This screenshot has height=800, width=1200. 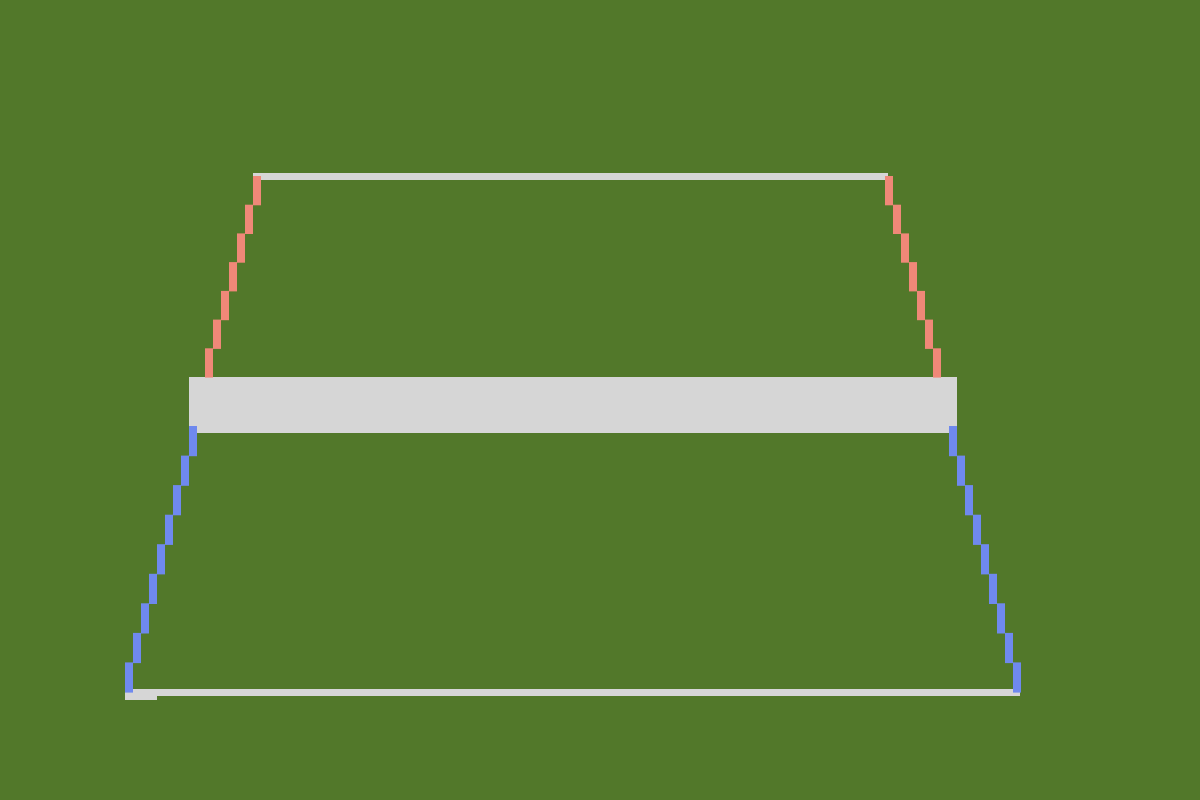 What do you see at coordinates (570, 176) in the screenshot?
I see `far-baseline` at bounding box center [570, 176].